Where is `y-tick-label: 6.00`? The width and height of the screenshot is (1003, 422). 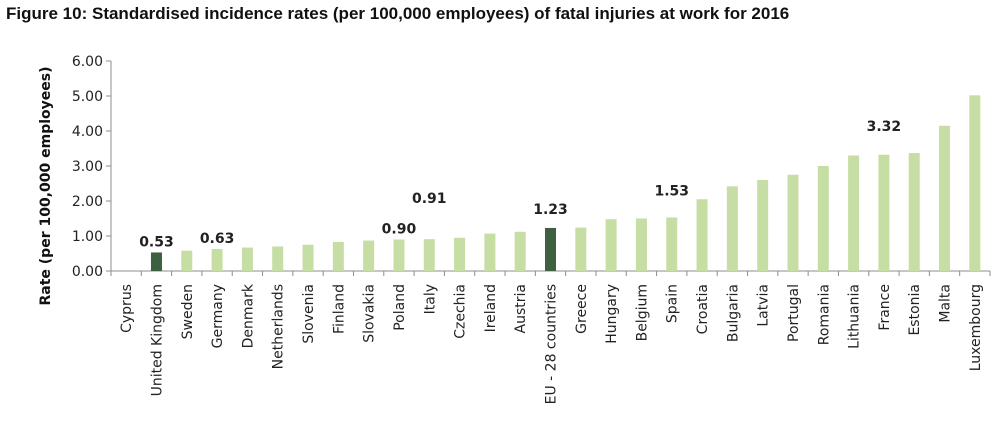
y-tick-label: 6.00 is located at coordinates (87, 62).